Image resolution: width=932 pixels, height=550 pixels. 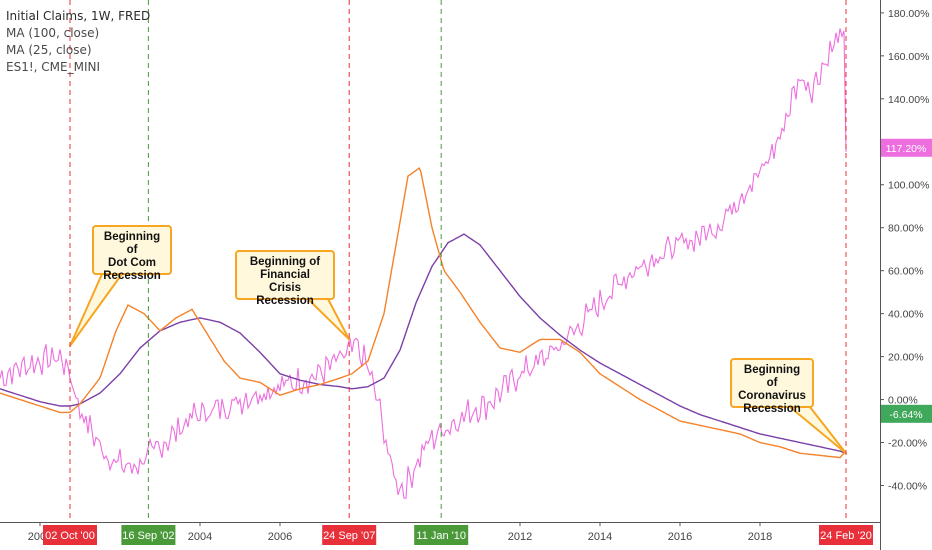 I want to click on event-date-label: 24 Sep '07, so click(x=349, y=536).